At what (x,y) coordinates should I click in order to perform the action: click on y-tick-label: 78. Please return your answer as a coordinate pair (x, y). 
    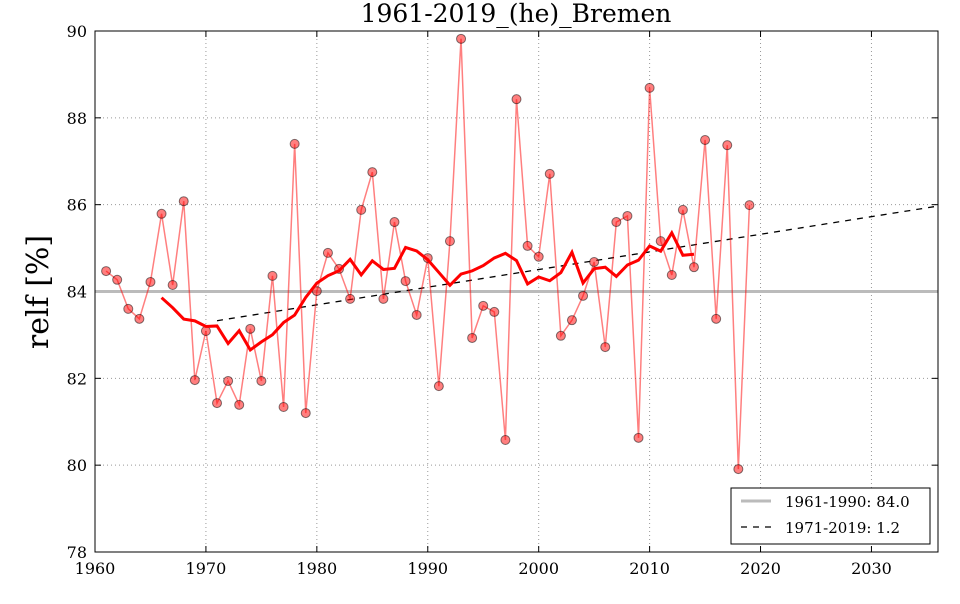
    Looking at the image, I should click on (77, 552).